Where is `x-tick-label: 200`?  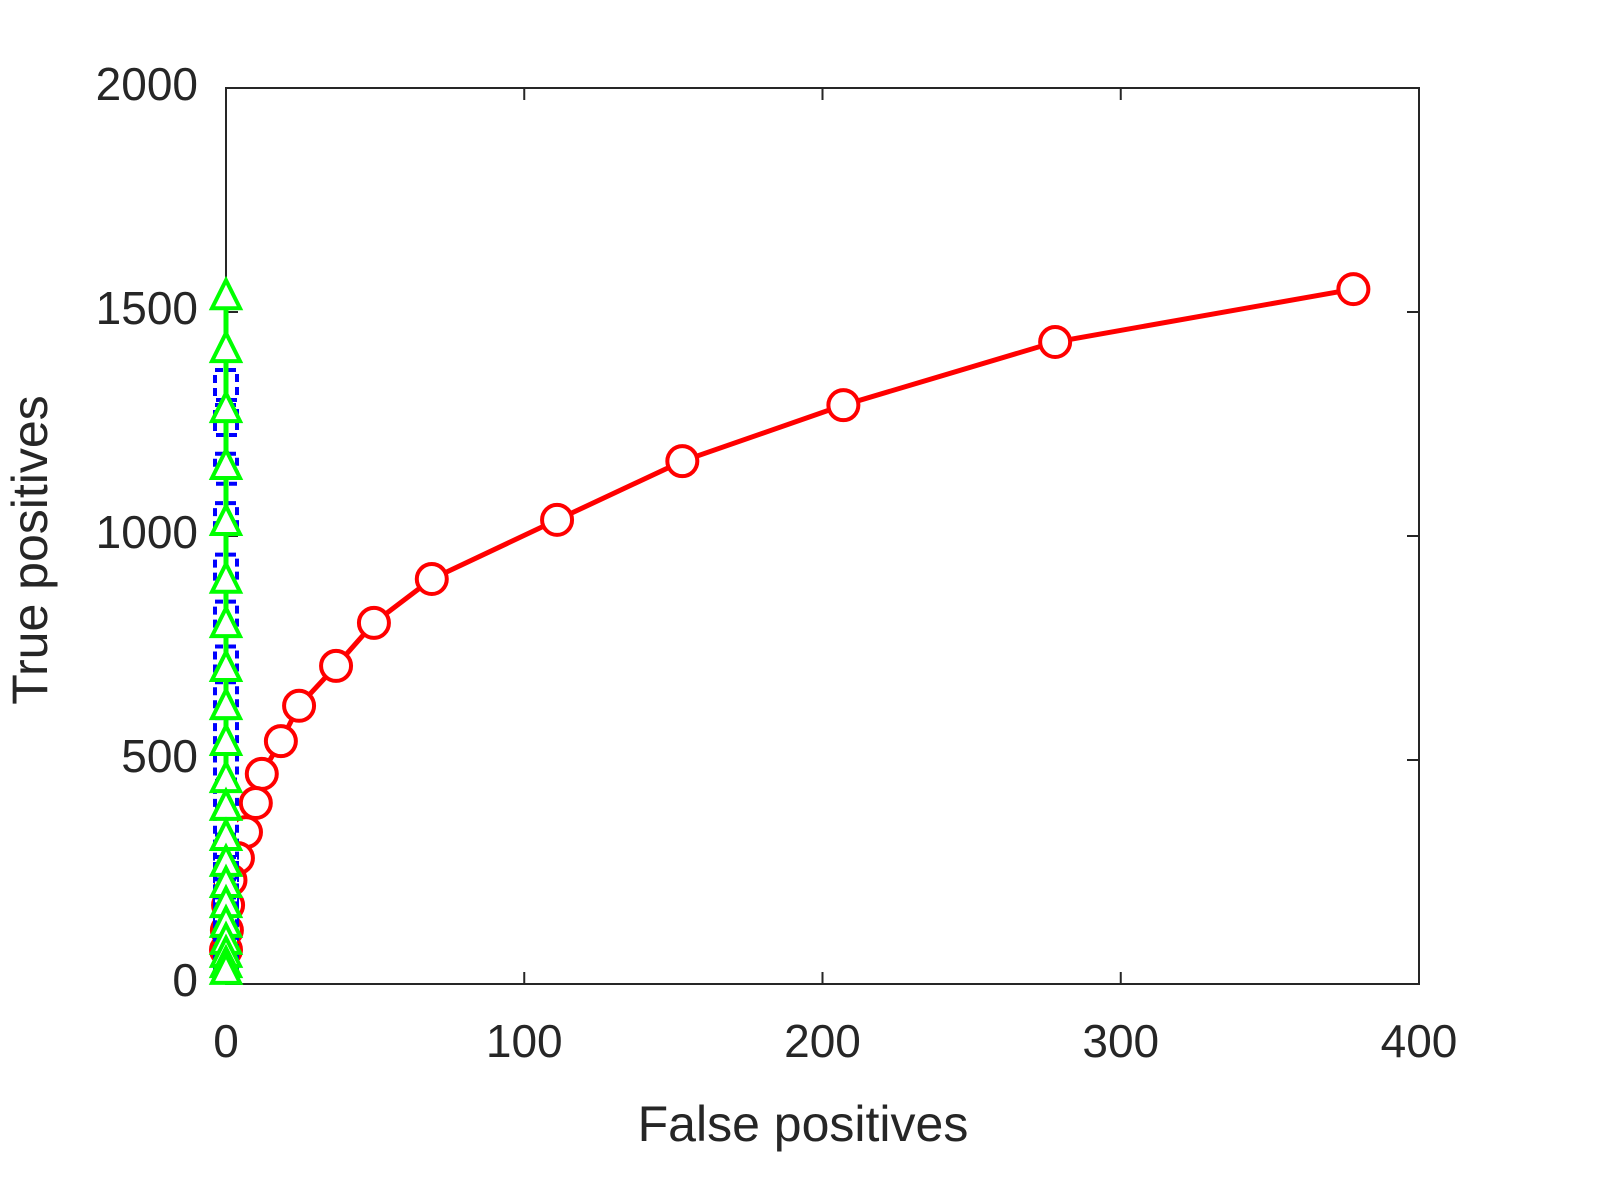 x-tick-label: 200 is located at coordinates (822, 1041).